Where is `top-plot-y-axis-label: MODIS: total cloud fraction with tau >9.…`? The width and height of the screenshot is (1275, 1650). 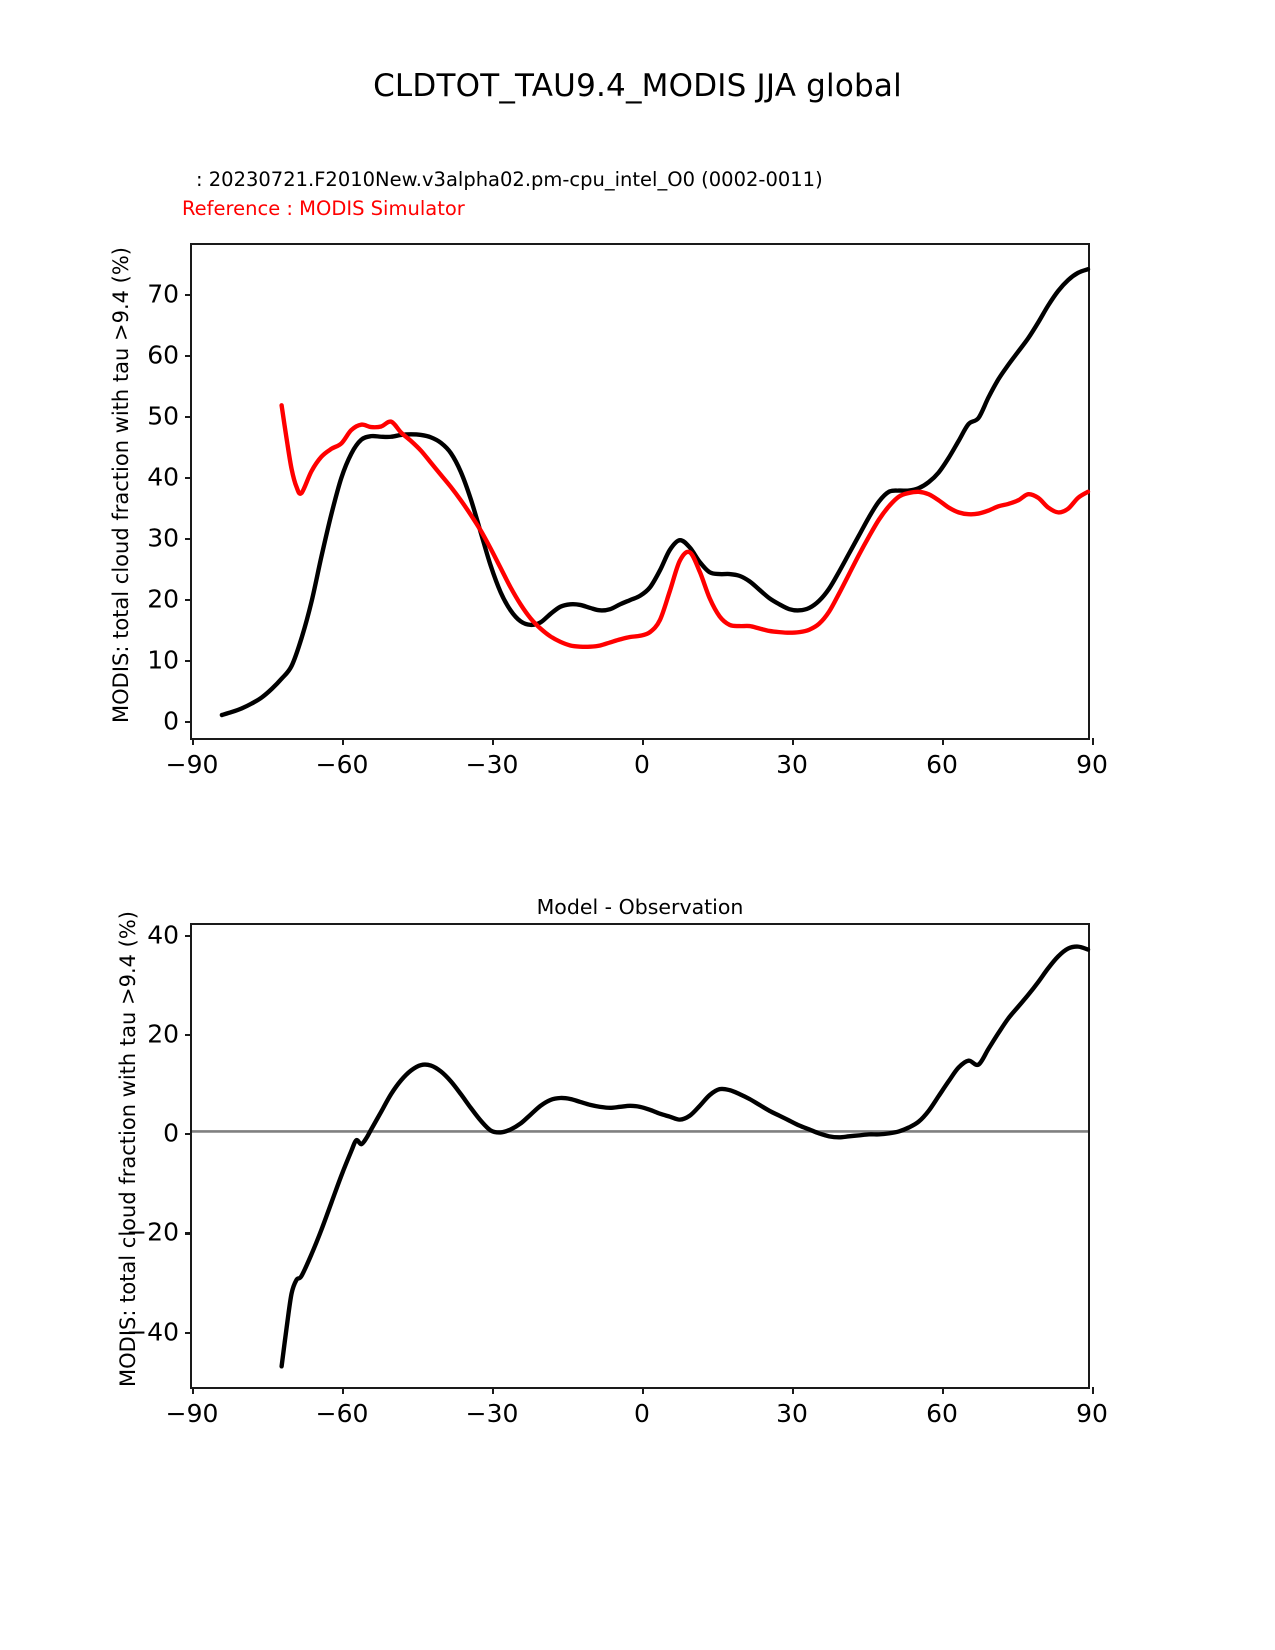 top-plot-y-axis-label: MODIS: total cloud fraction with tau >9.… is located at coordinates (121, 485).